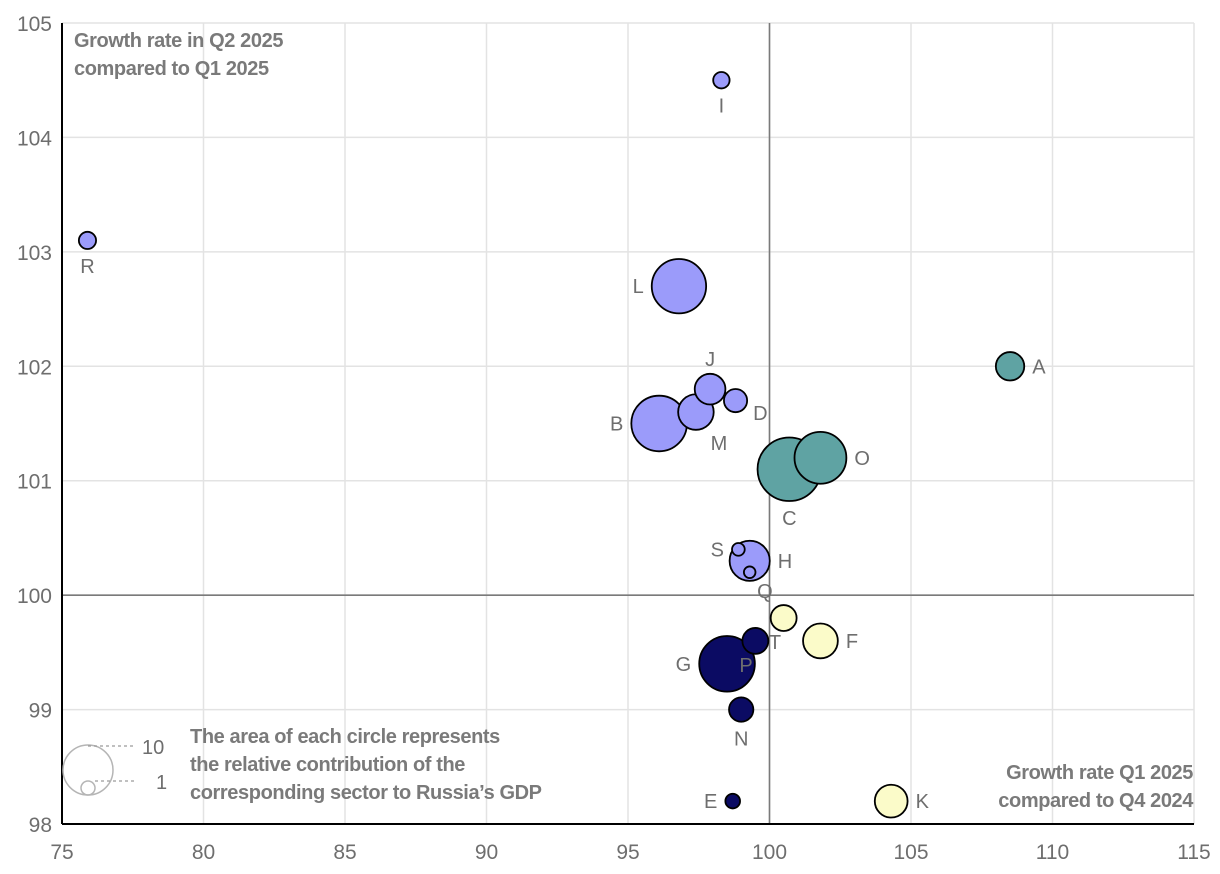  Describe the element at coordinates (161, 783) in the screenshot. I see `size-legend-label-small: 1` at that location.